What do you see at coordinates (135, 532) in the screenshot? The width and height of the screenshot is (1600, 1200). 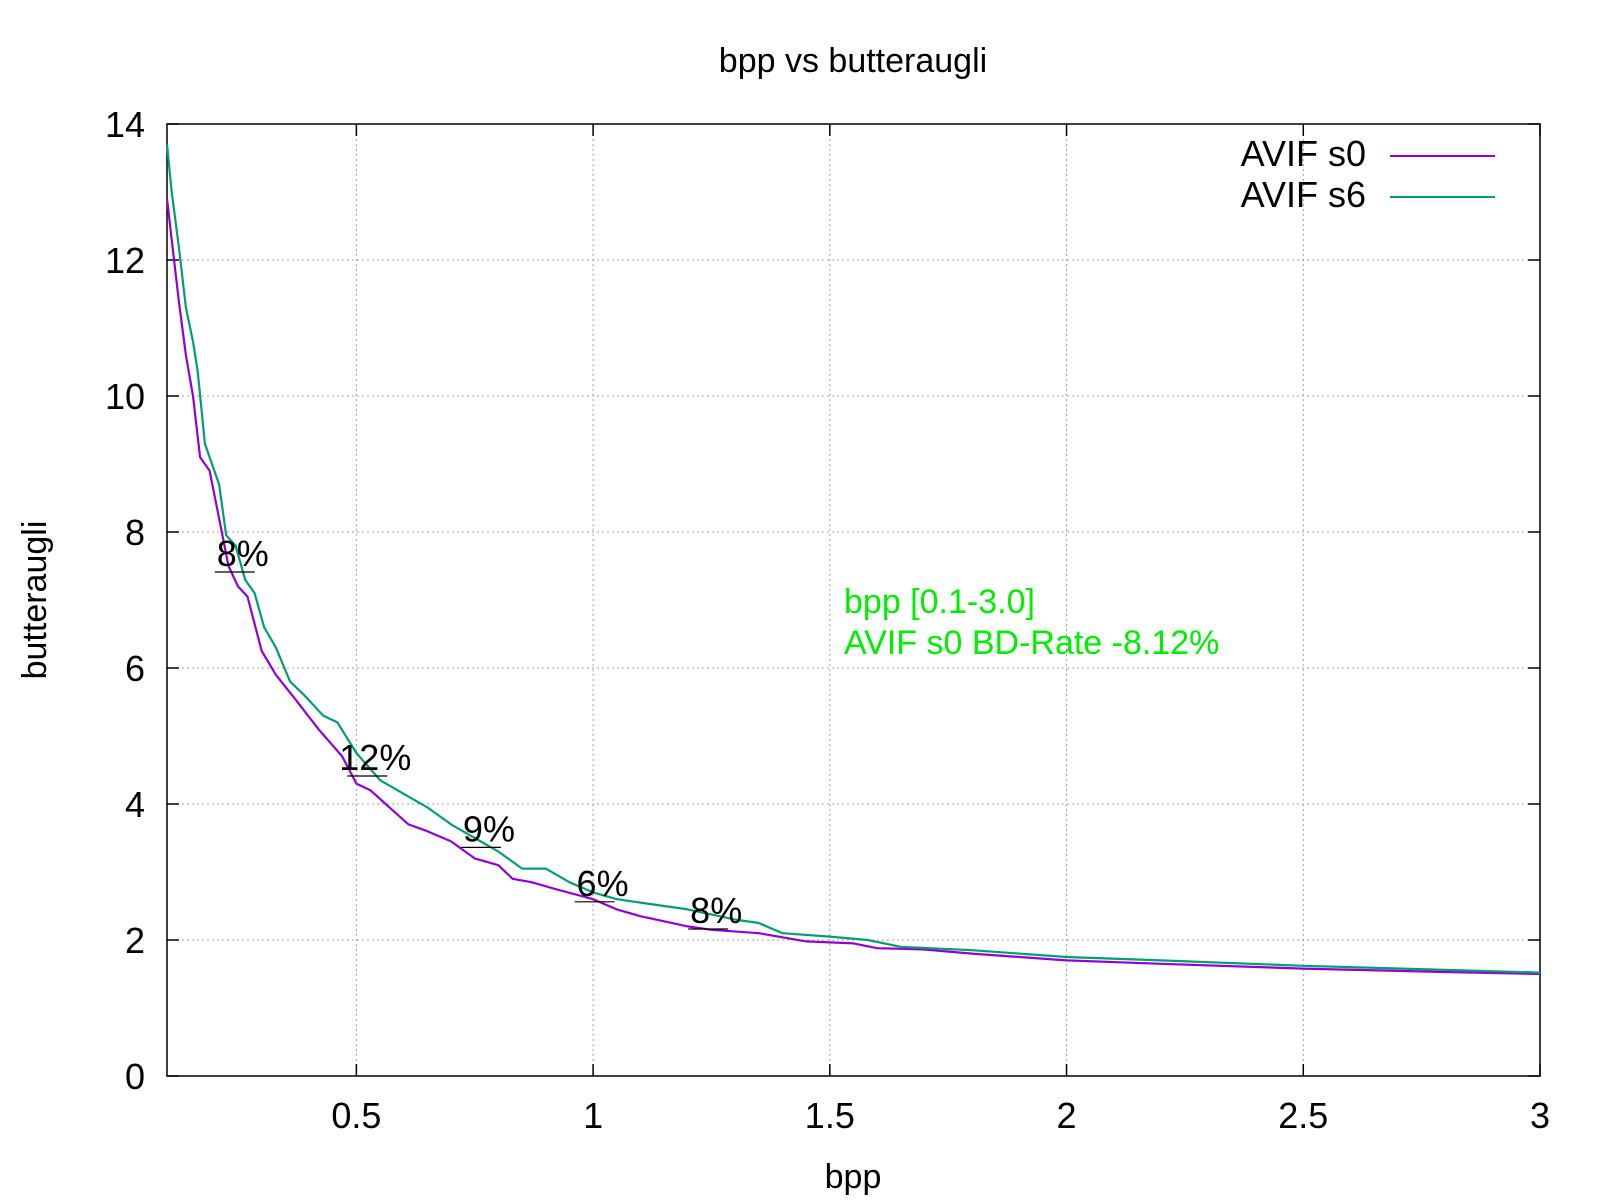 I see `y-tick-label: 8` at bounding box center [135, 532].